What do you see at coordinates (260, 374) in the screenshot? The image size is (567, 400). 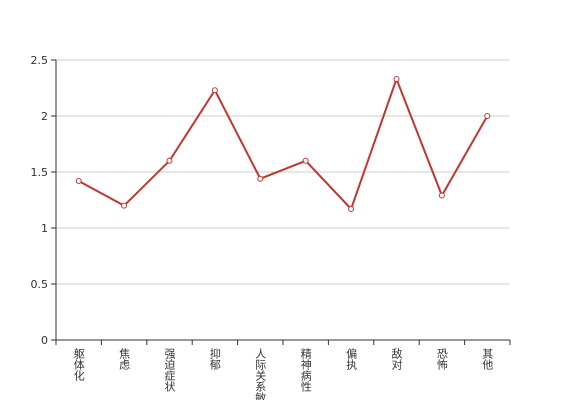 I see `x-tick-label: 人际关系敏感` at bounding box center [260, 374].